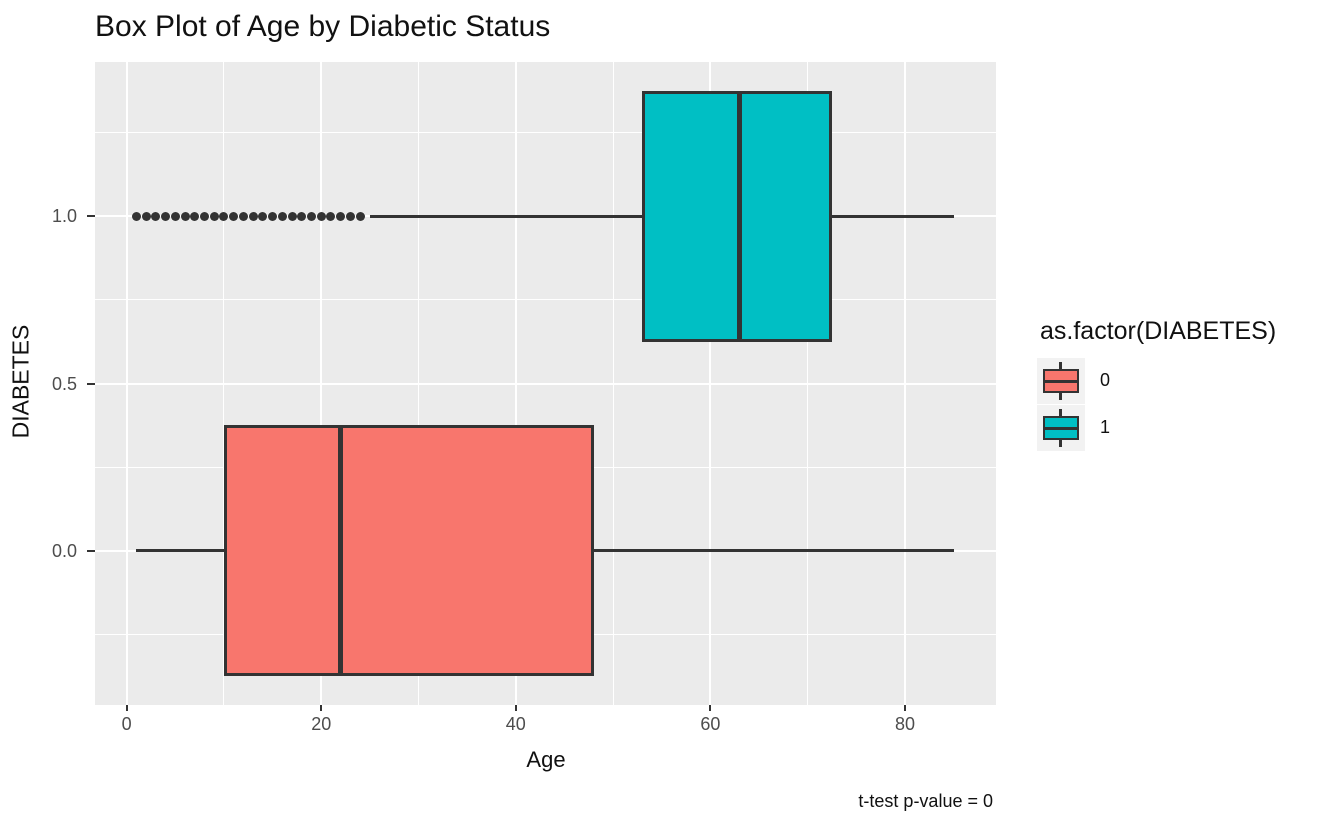 The width and height of the screenshot is (1344, 830). Describe the element at coordinates (925, 801) in the screenshot. I see `caption-text: t-test p-value = 0` at that location.